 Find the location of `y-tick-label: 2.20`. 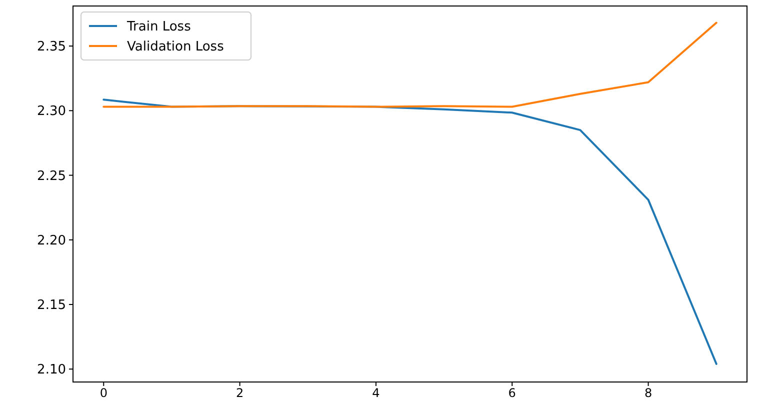

y-tick-label: 2.20 is located at coordinates (51, 240).